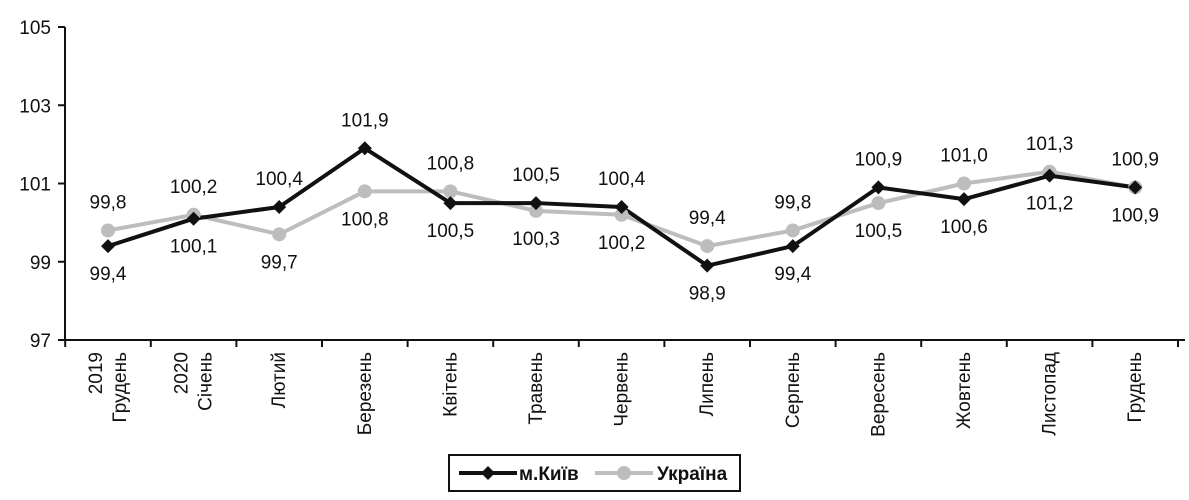 This screenshot has height=500, width=1189. Describe the element at coordinates (964, 227) in the screenshot. I see `data-label-kyiv: 100,6` at that location.